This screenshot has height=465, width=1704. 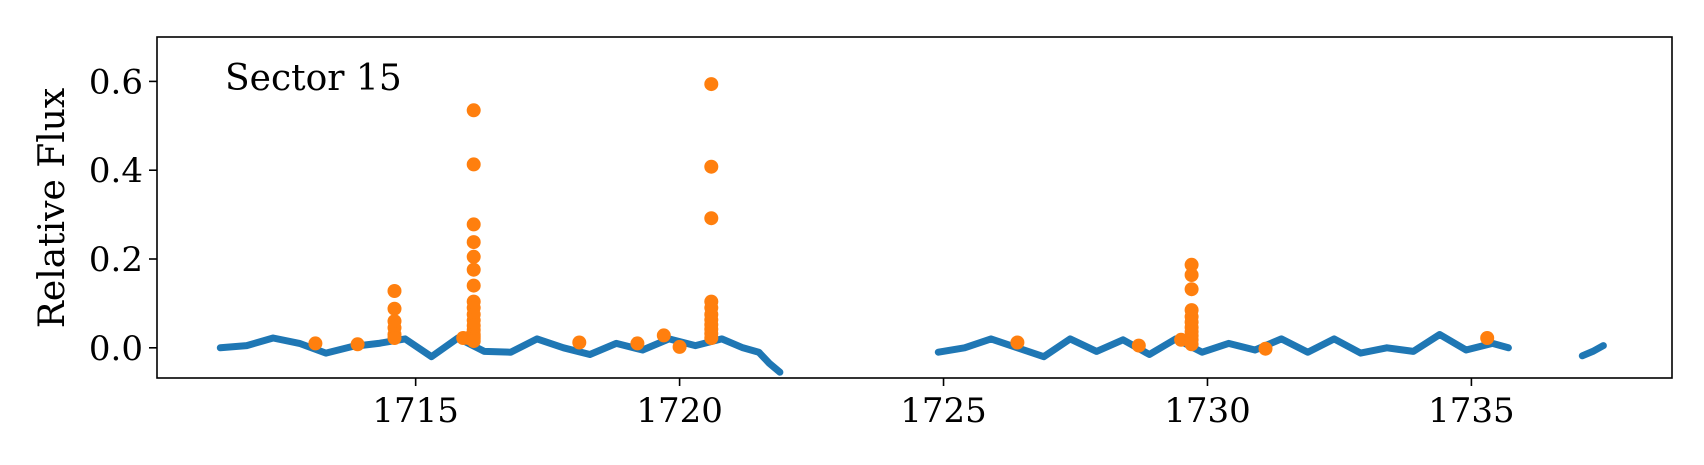 What do you see at coordinates (116, 260) in the screenshot?
I see `y-tick-label: 0.2` at bounding box center [116, 260].